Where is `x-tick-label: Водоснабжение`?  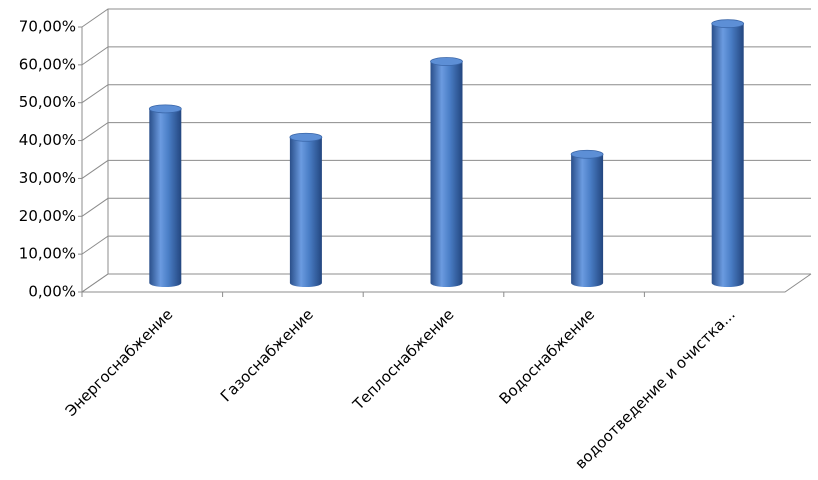
x-tick-label: Водоснабжение is located at coordinates (547, 356).